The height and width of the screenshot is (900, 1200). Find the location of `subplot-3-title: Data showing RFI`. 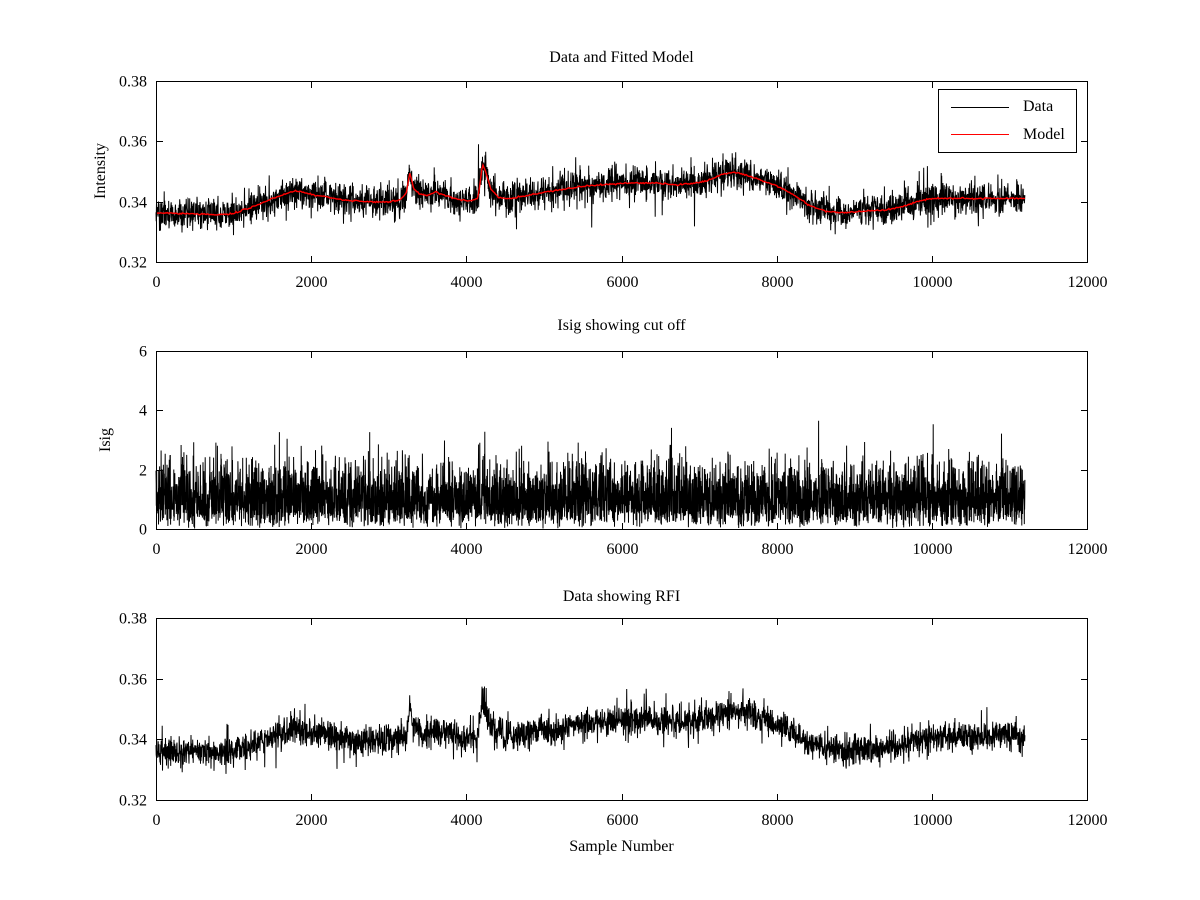

subplot-3-title: Data showing RFI is located at coordinates (621, 596).